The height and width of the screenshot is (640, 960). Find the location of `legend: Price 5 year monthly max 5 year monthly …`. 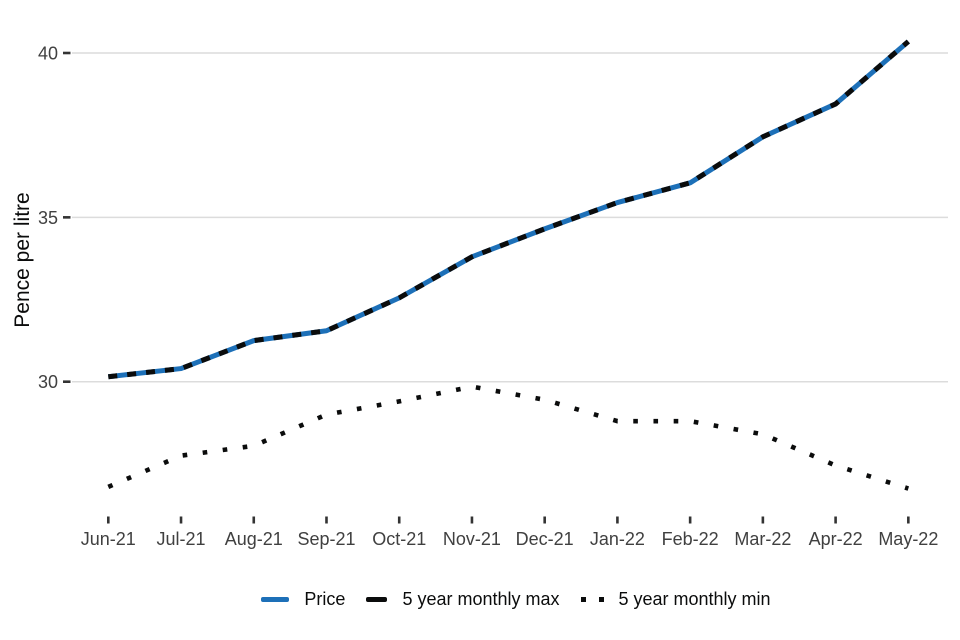

legend: Price 5 year monthly max 5 year monthly … is located at coordinates (498, 599).